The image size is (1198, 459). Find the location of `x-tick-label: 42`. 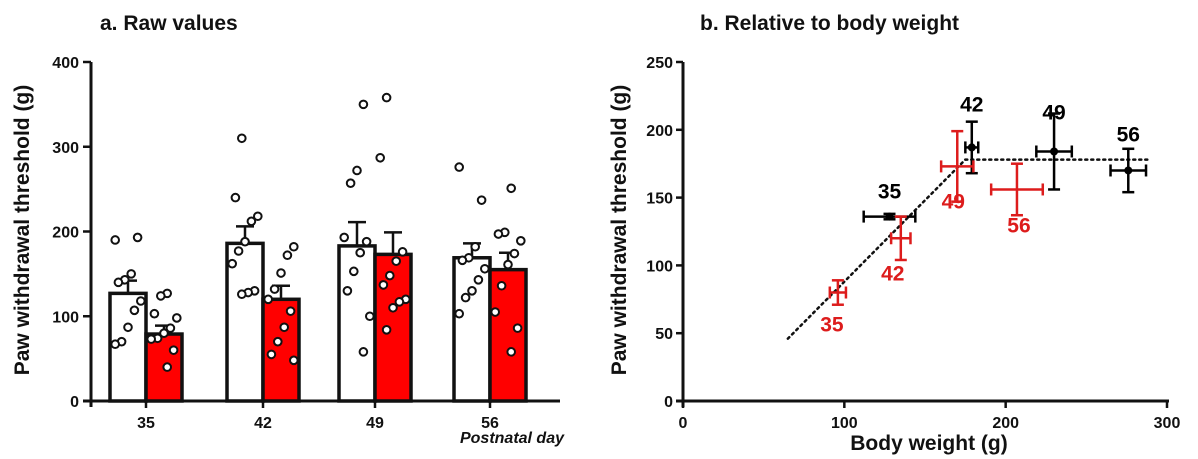

x-tick-label: 42 is located at coordinates (263, 423).